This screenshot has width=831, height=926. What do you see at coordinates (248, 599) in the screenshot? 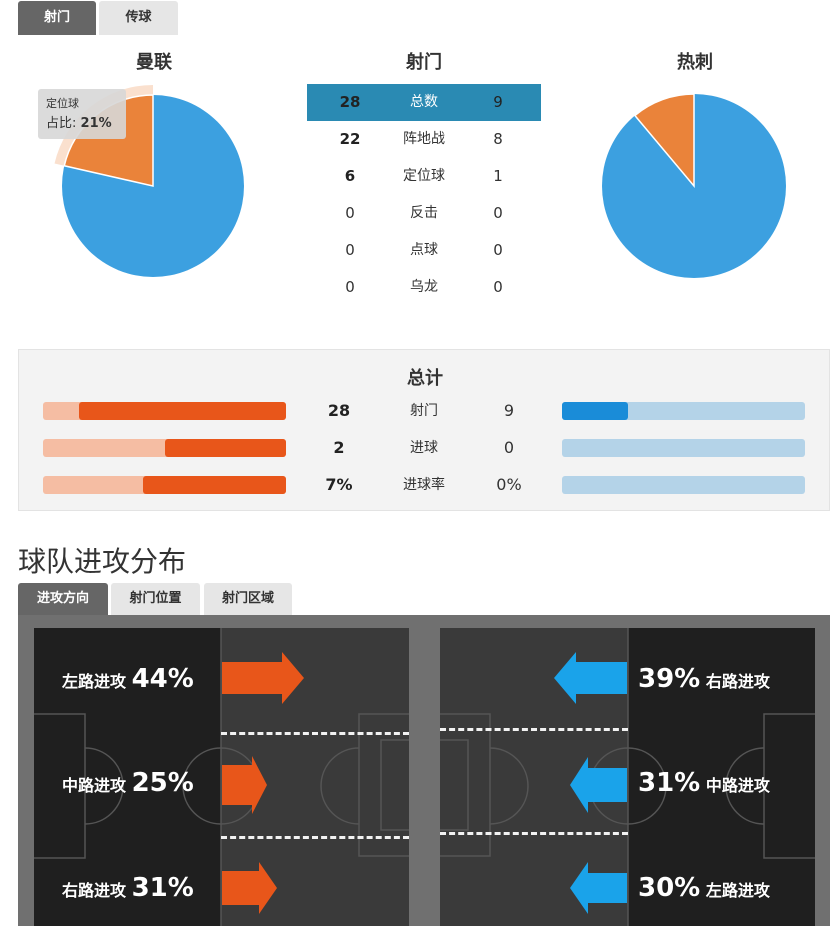
I see `tab-shot-zone: 射门区域` at bounding box center [248, 599].